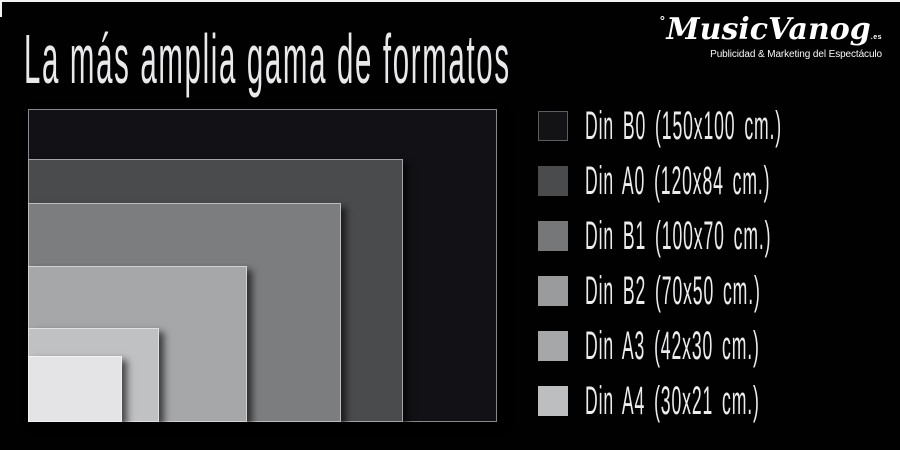 The height and width of the screenshot is (450, 900). I want to click on legend-label-b2: Din B2 (70x50 cm.), so click(673, 291).